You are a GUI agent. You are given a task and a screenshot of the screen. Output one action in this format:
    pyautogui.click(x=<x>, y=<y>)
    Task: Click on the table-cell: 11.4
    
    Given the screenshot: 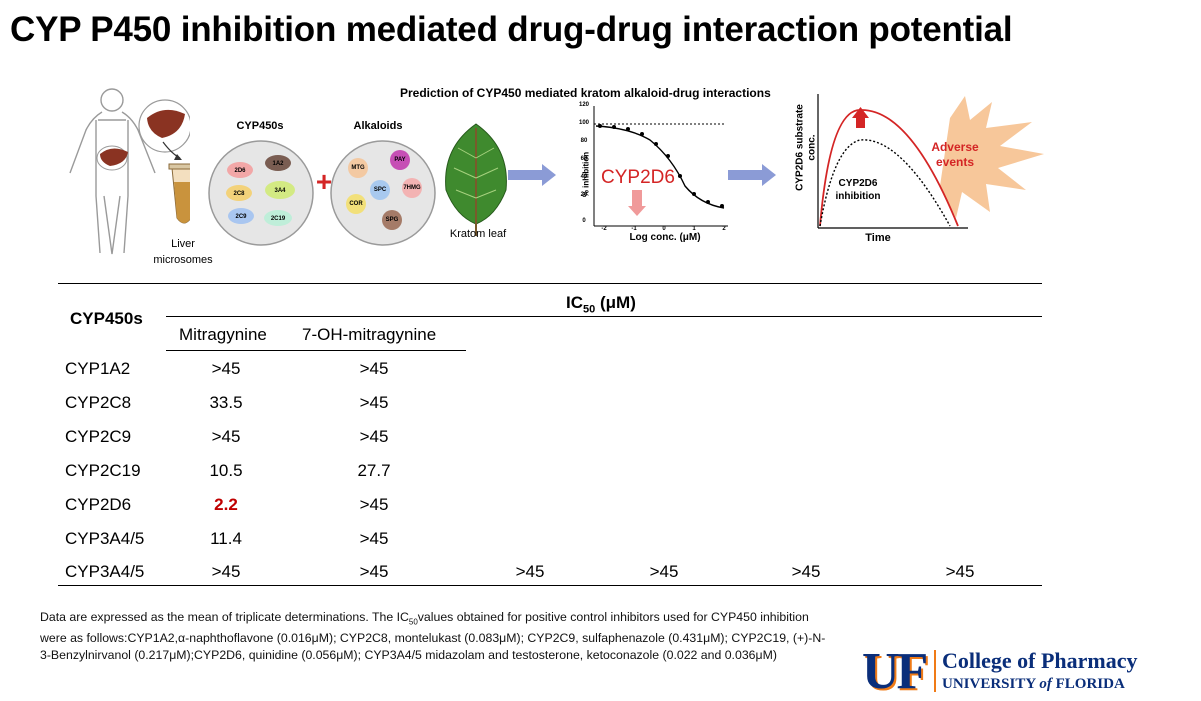 What is the action you would take?
    pyautogui.click(x=226, y=538)
    